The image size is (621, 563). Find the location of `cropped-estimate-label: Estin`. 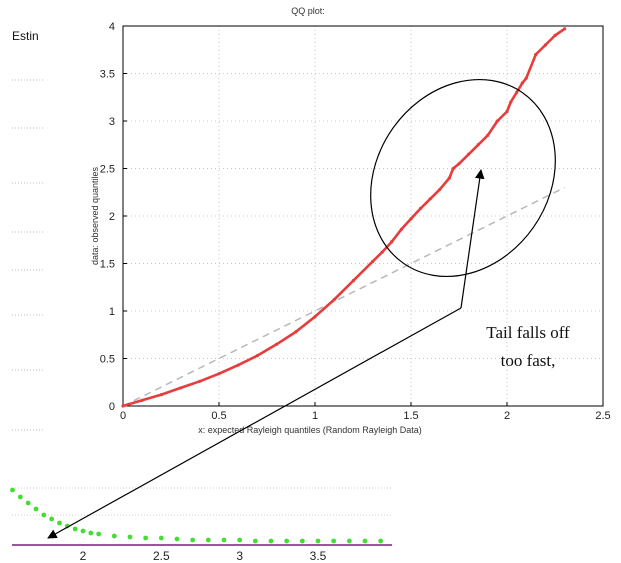

cropped-estimate-label: Estin is located at coordinates (25, 36).